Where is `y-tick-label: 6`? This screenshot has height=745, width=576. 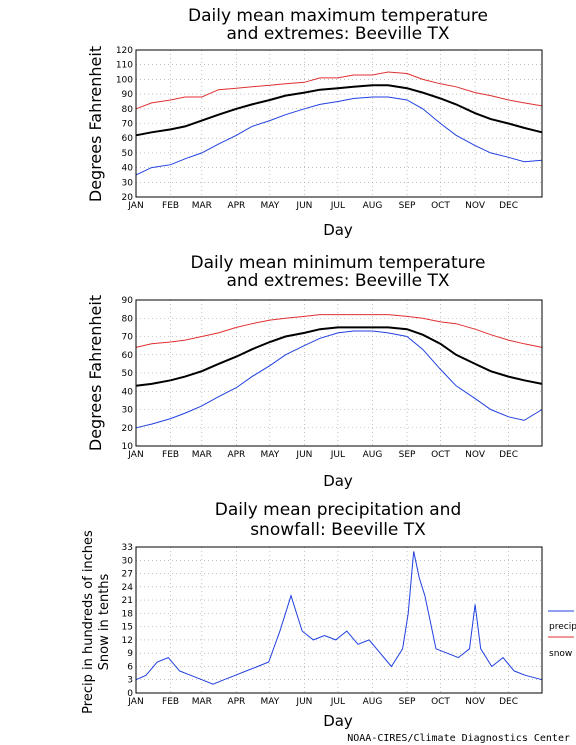
y-tick-label: 6 is located at coordinates (130, 667).